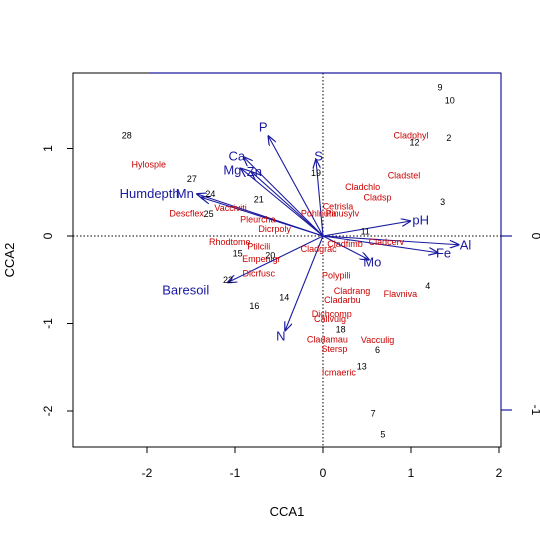  I want to click on biplot-arrow-mo, so click(345, 247).